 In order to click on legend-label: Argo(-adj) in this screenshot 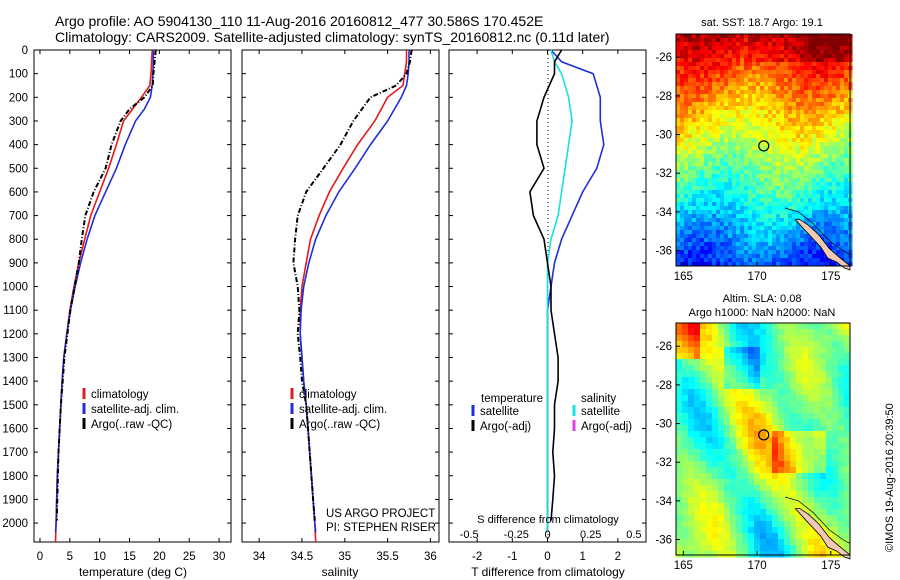, I will do `click(505, 427)`.